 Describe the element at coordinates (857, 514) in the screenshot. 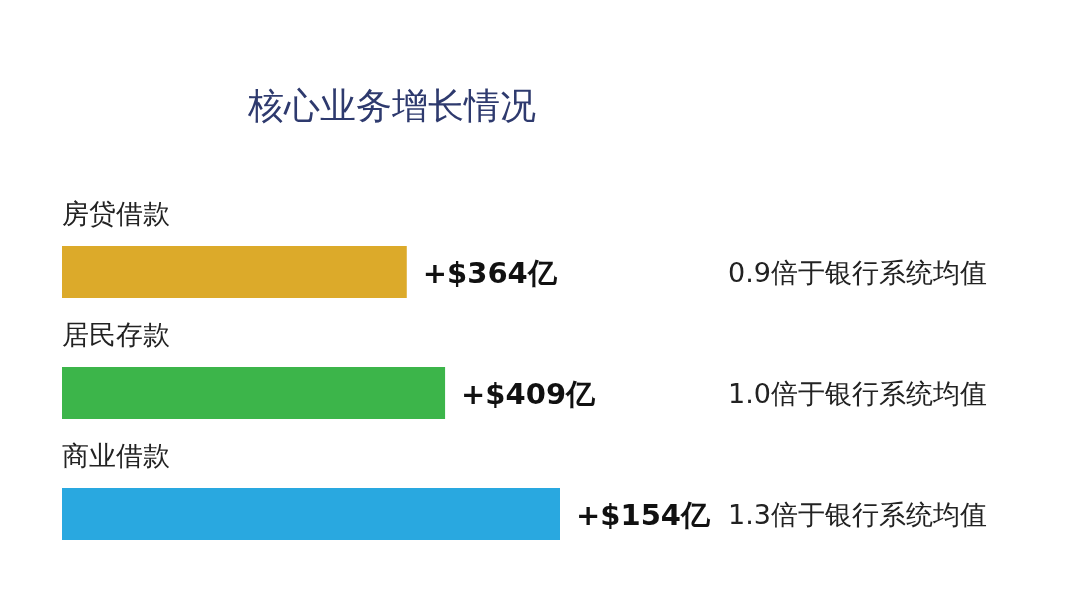

I see `data-label: 1.3倍于银行系统均值` at that location.